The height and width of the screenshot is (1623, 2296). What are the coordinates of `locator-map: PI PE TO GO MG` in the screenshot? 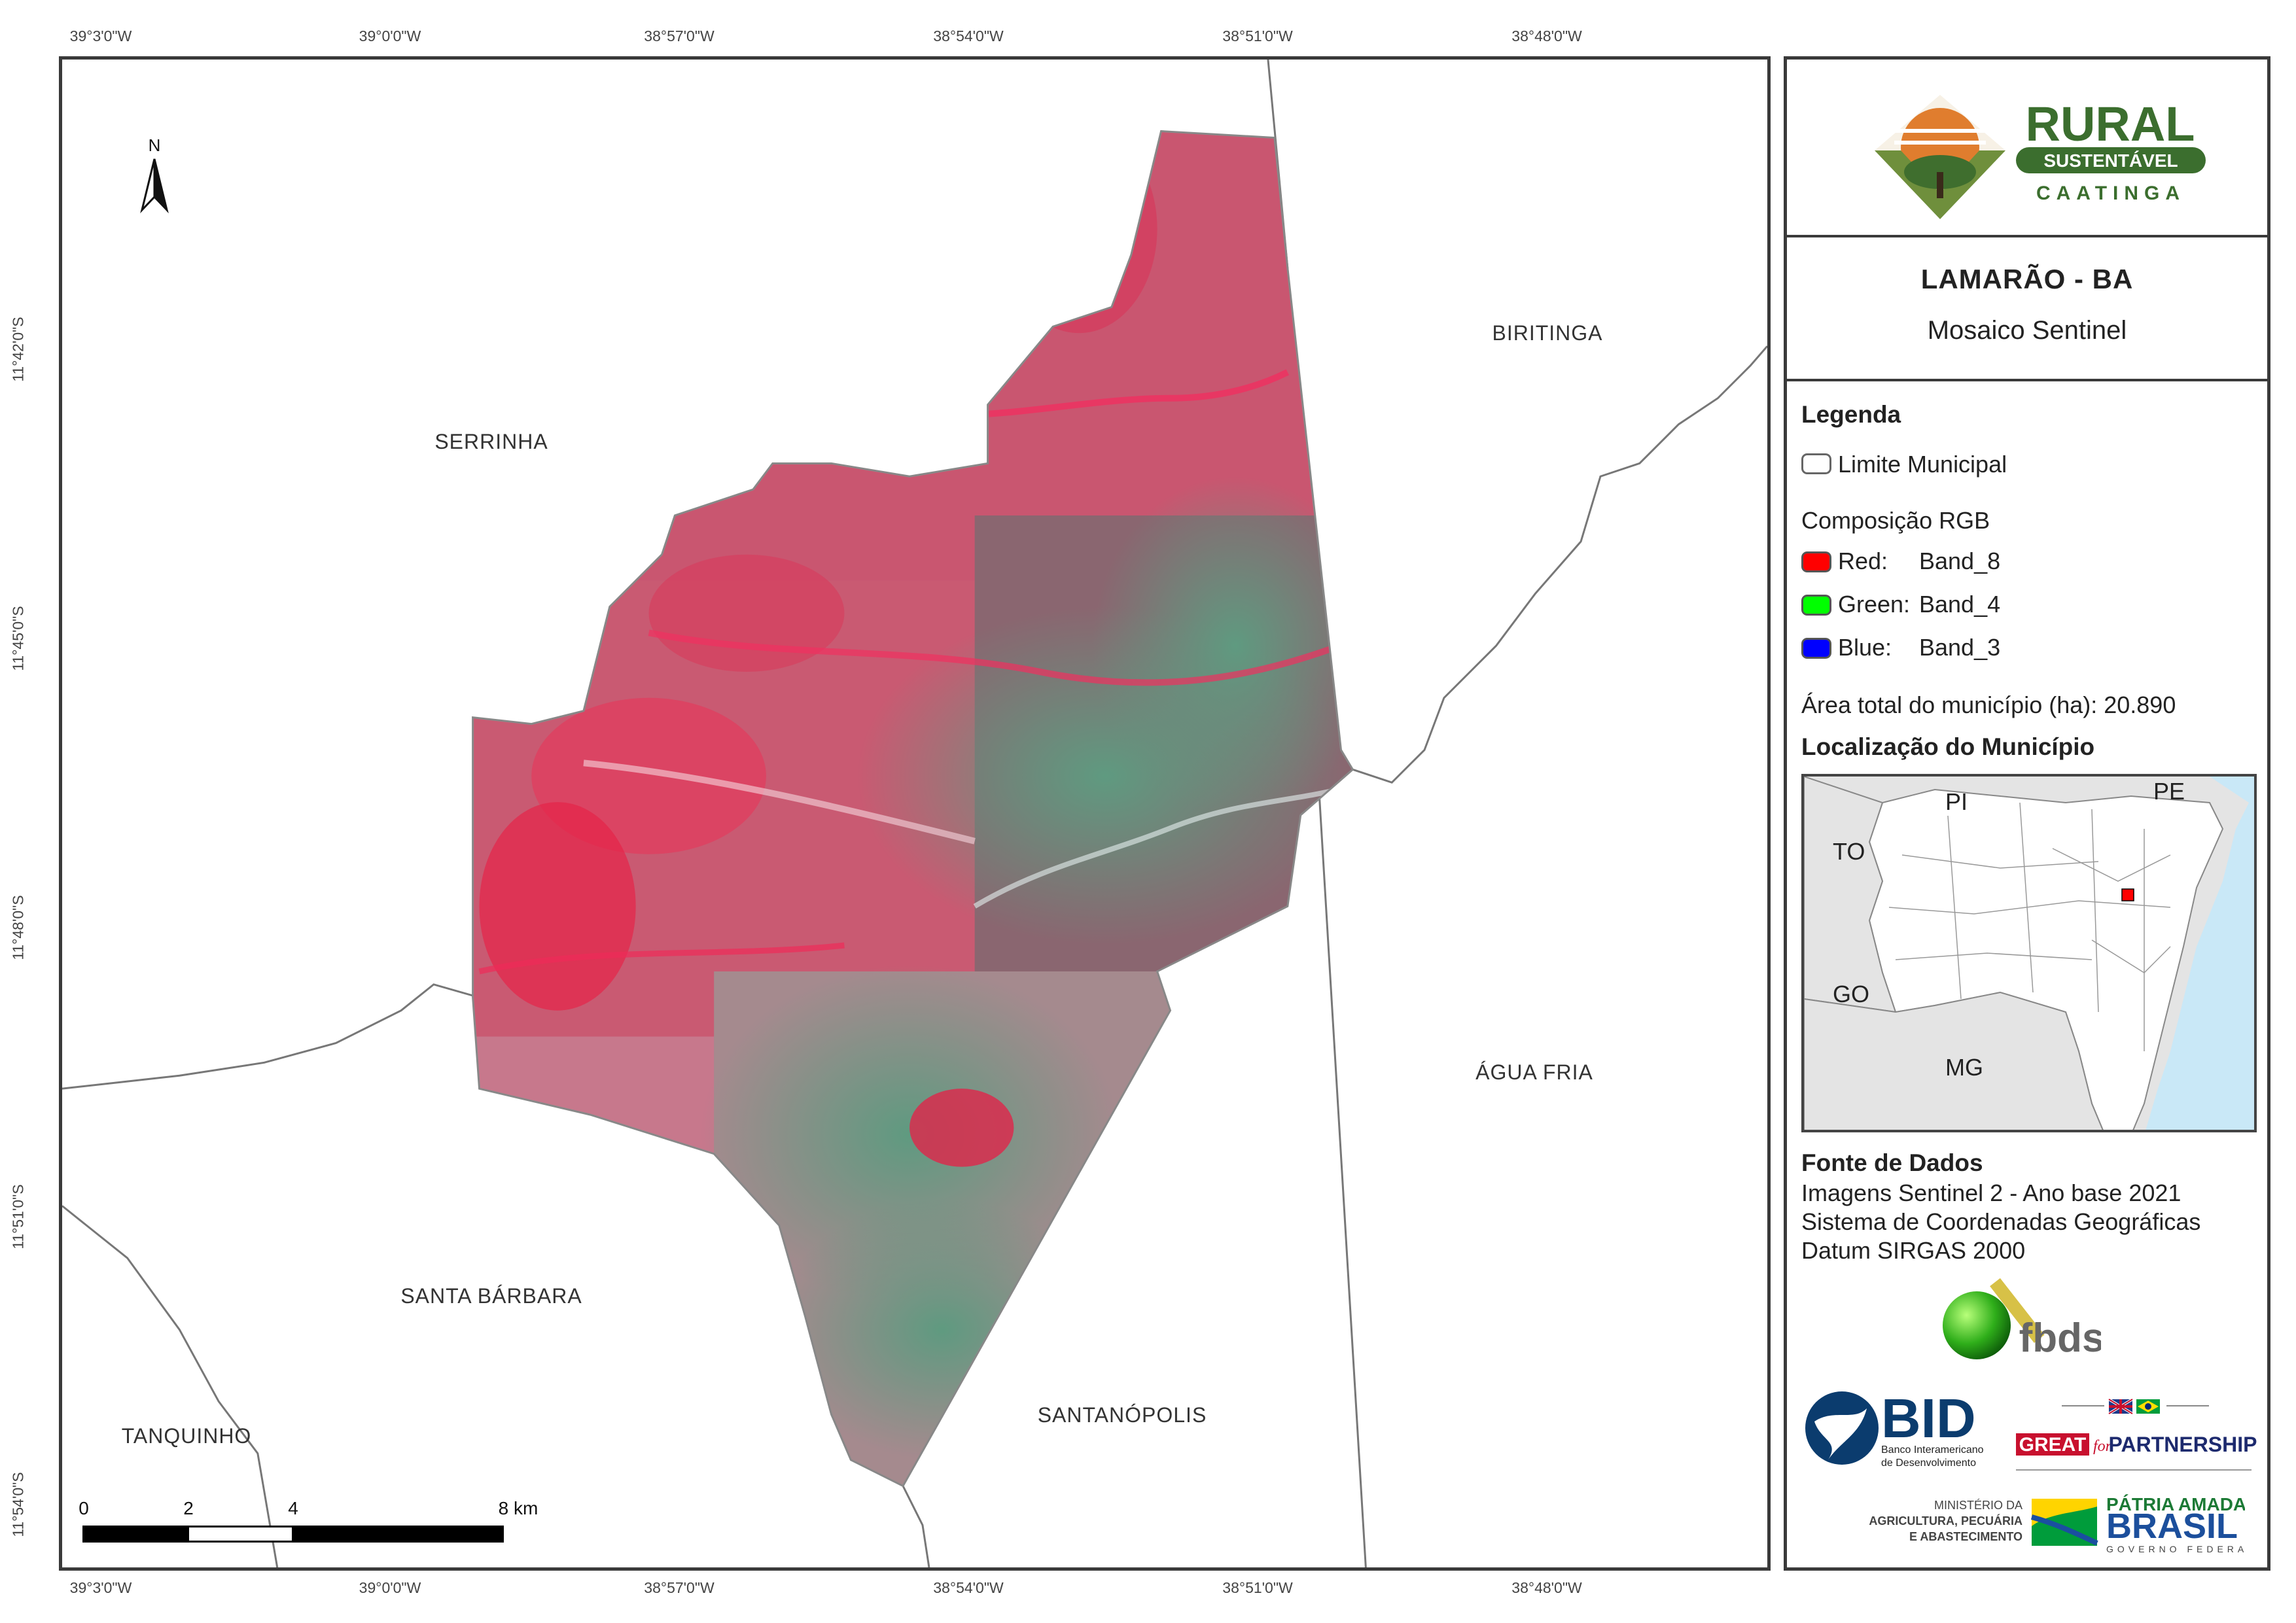 It's located at (2029, 953).